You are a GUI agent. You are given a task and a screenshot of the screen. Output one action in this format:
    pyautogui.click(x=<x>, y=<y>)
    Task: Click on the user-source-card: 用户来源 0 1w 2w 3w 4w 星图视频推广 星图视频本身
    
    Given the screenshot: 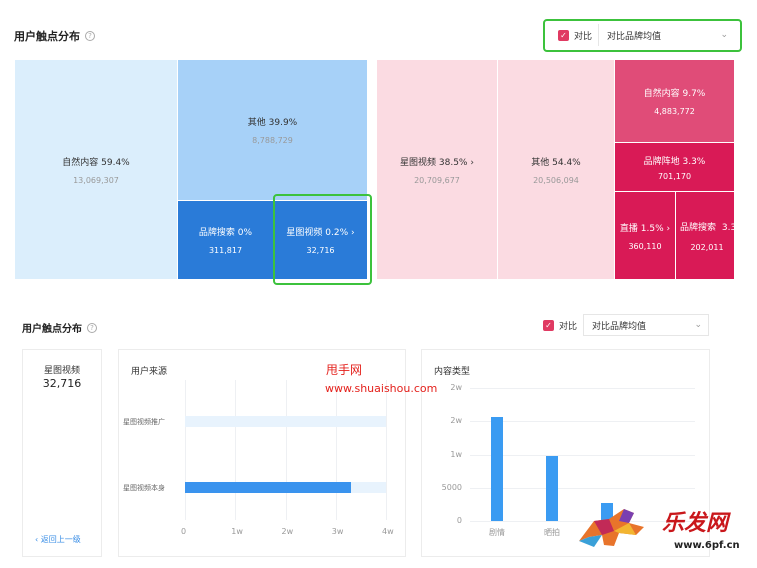 What is the action you would take?
    pyautogui.click(x=262, y=453)
    